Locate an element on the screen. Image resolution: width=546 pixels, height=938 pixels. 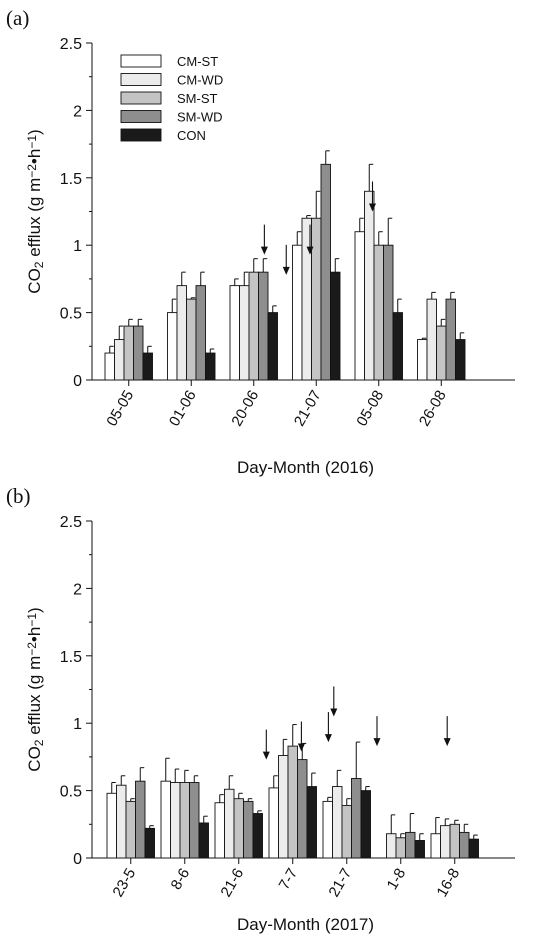
x-tick-label: 20-06 is located at coordinates (245, 409).